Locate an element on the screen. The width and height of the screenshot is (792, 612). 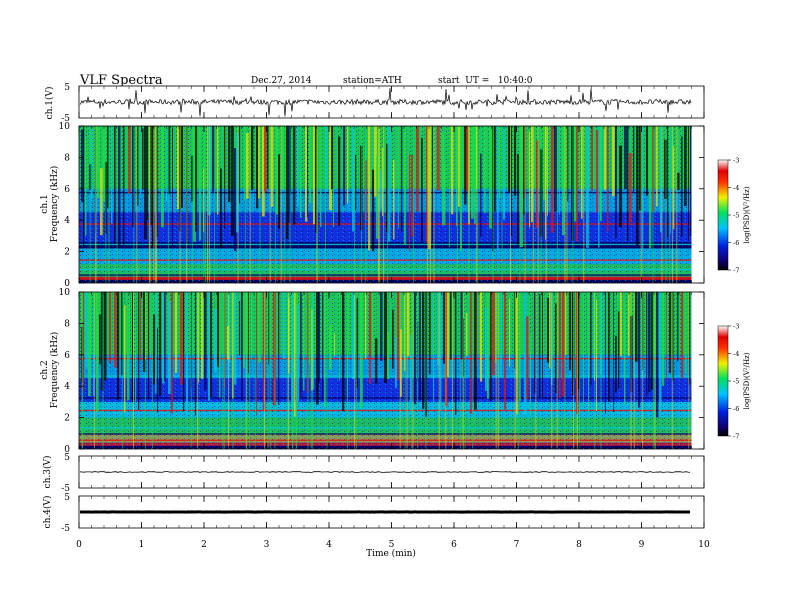
ch1-ytick-bottom: -5 is located at coordinates (65, 119).